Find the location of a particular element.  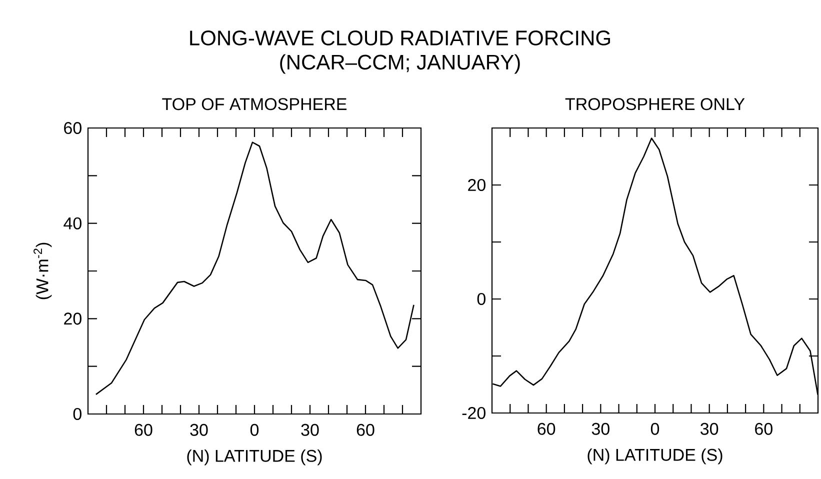

text: (NCAR–CCM; JANUARY) is located at coordinates (400, 64).